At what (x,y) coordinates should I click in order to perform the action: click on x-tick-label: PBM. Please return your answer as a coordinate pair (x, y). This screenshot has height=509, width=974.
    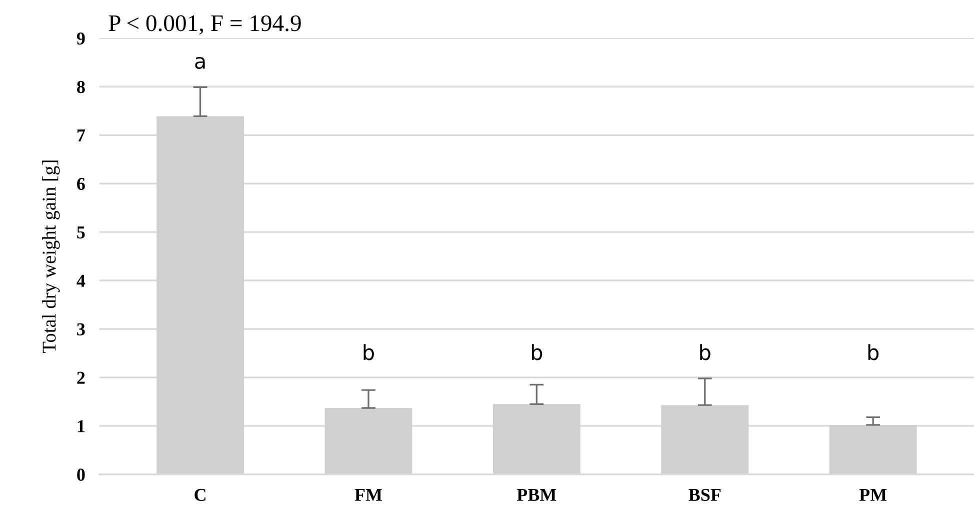
    Looking at the image, I should click on (536, 494).